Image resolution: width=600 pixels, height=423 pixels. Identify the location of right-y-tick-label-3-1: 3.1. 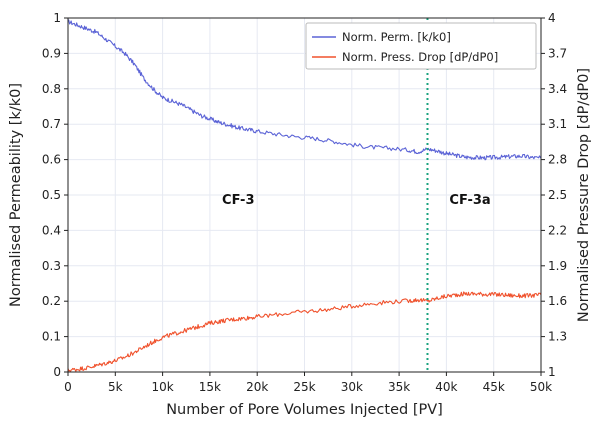
(557, 124).